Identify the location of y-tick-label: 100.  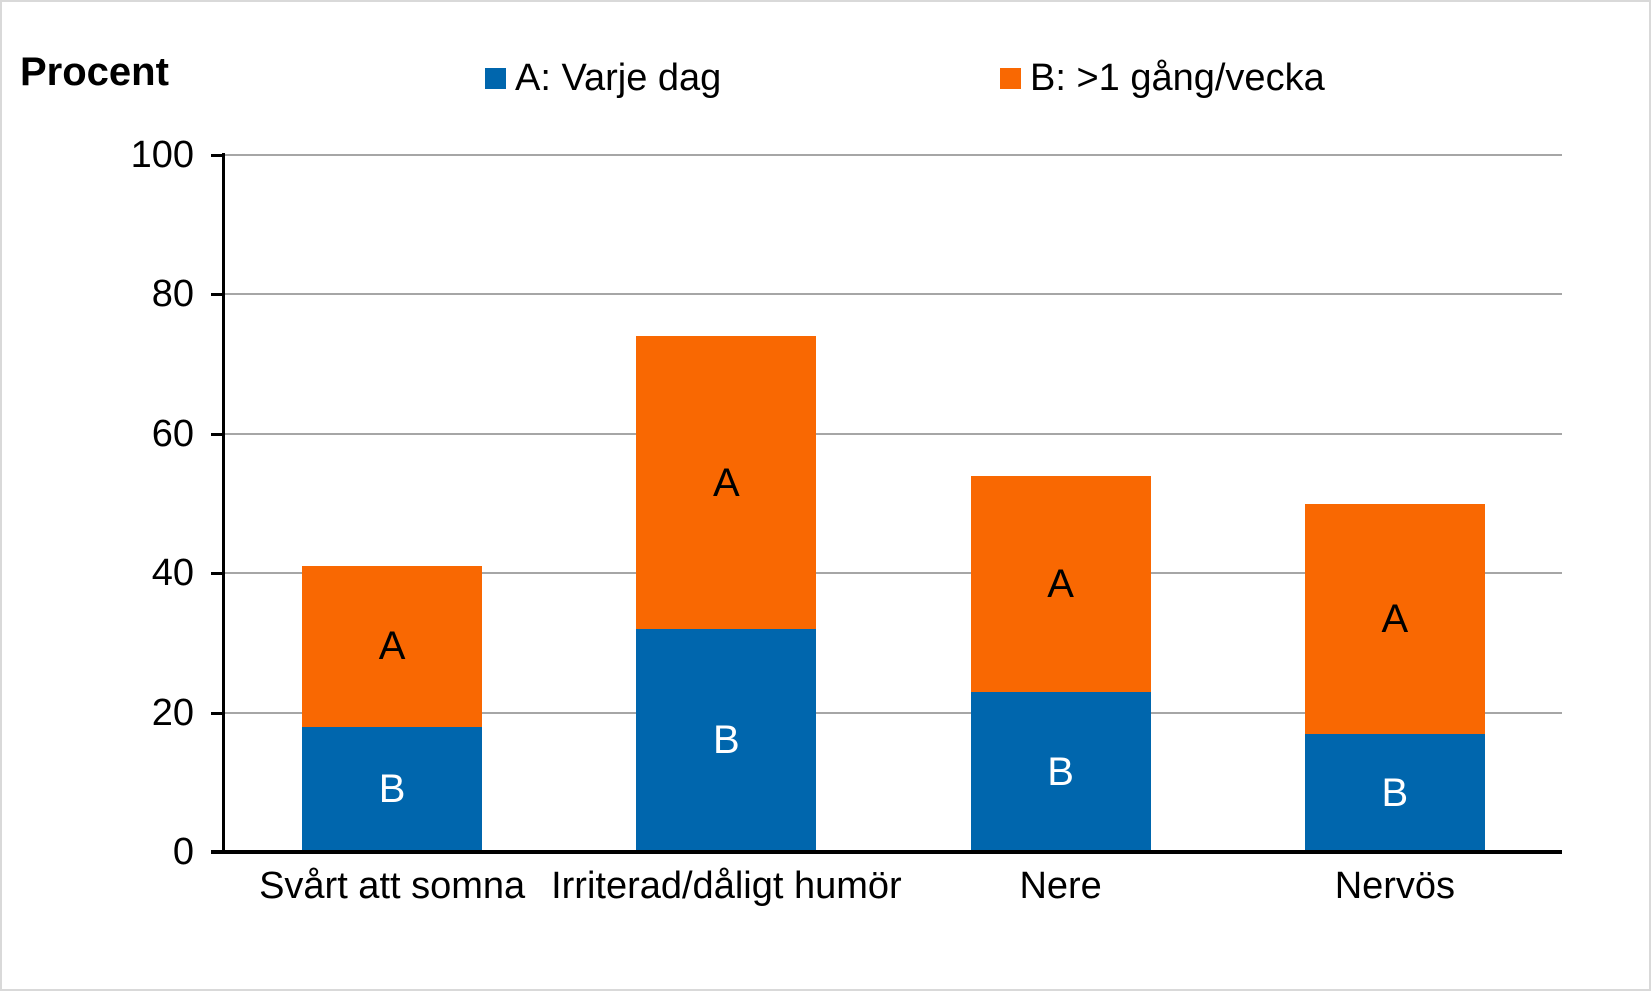
(162, 155).